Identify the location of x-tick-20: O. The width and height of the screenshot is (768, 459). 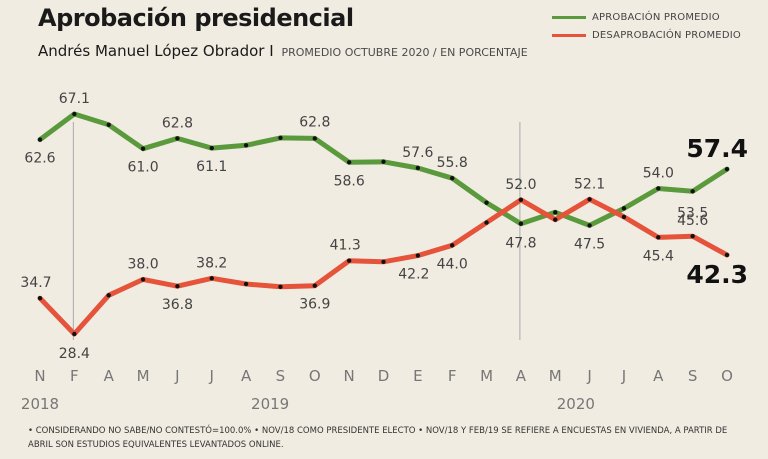
(727, 376).